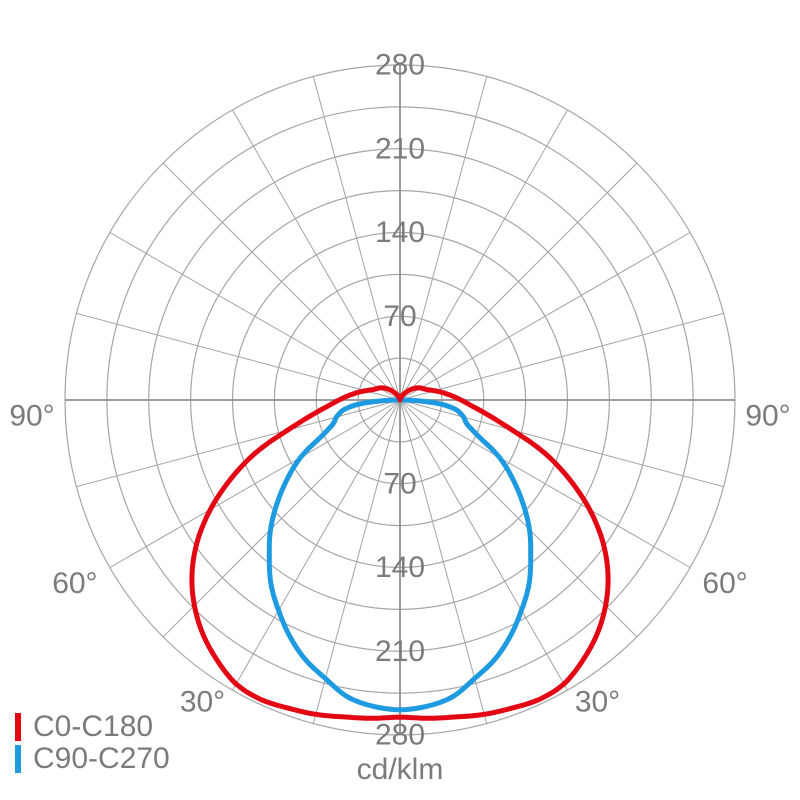 Image resolution: width=800 pixels, height=800 pixels. Describe the element at coordinates (18, 759) in the screenshot. I see `legend-swatch-blue` at that location.